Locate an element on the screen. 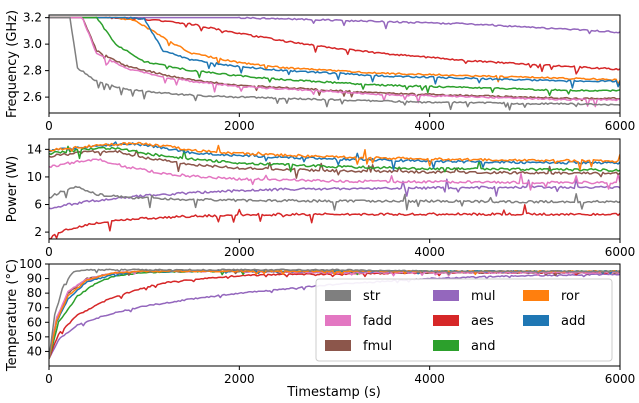 Image resolution: width=639 pixels, height=403 pixels. y-tick-label: 70 is located at coordinates (34, 308).